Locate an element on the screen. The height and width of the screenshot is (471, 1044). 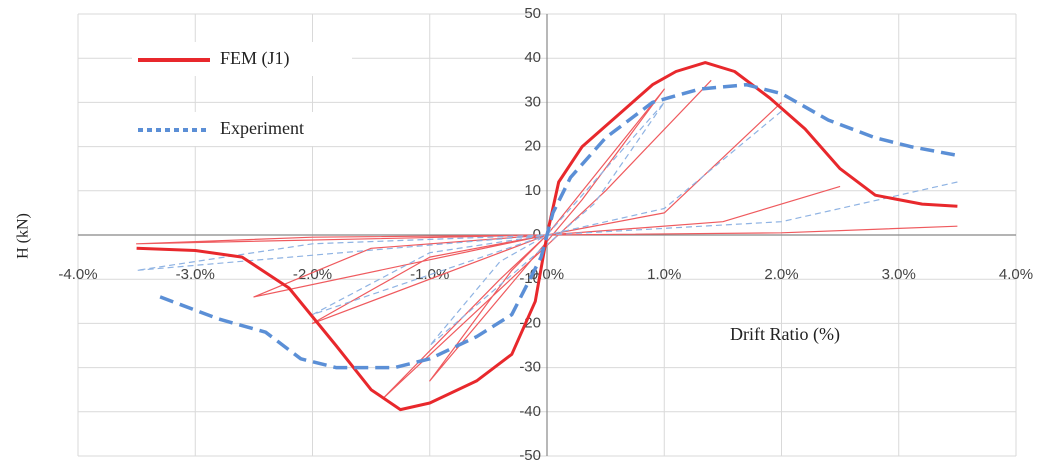
x-tick-label: 1.0% is located at coordinates (664, 274).